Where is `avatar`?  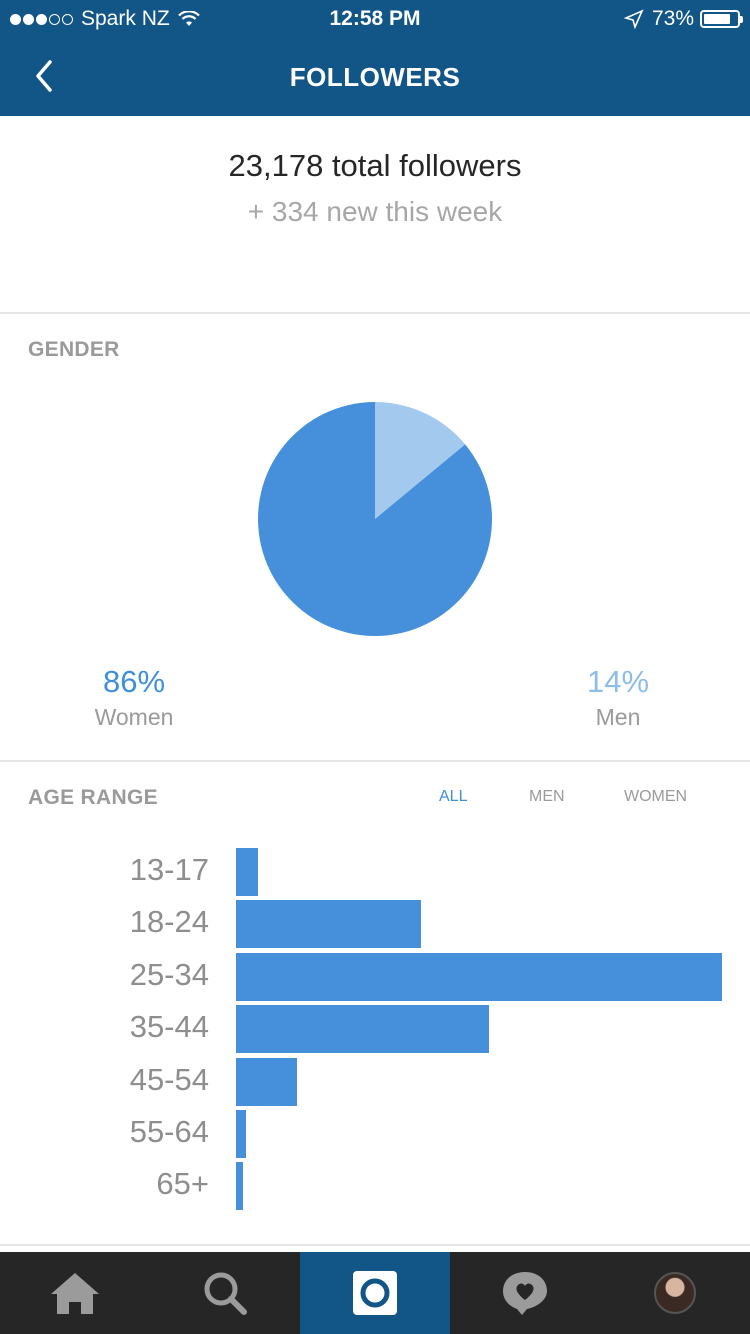
avatar is located at coordinates (675, 1293).